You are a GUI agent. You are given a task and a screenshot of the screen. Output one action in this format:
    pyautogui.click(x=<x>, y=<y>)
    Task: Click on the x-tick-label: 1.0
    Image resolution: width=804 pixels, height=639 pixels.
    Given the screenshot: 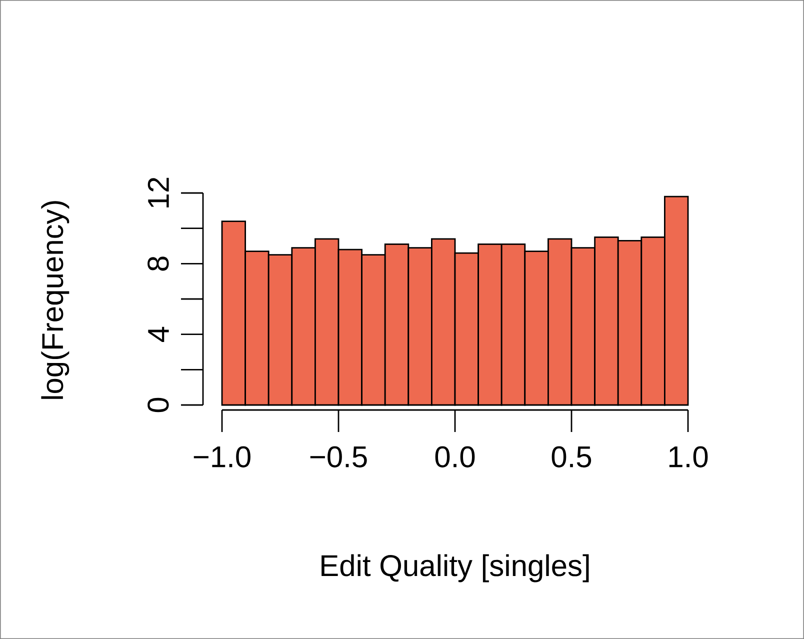 What is the action you would take?
    pyautogui.click(x=688, y=457)
    